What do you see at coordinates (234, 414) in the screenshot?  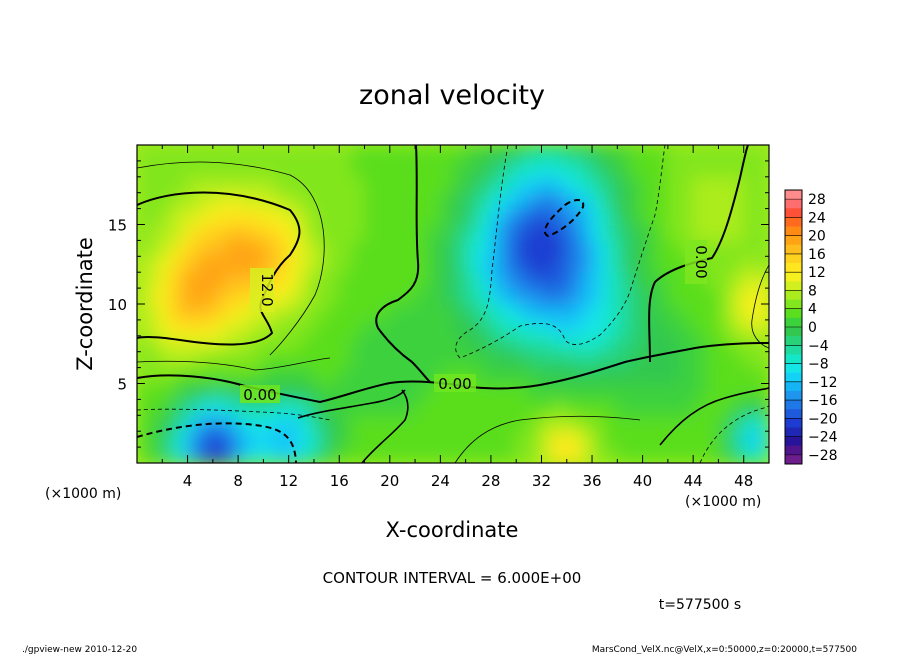 I see `contour-neg6-thin-left` at bounding box center [234, 414].